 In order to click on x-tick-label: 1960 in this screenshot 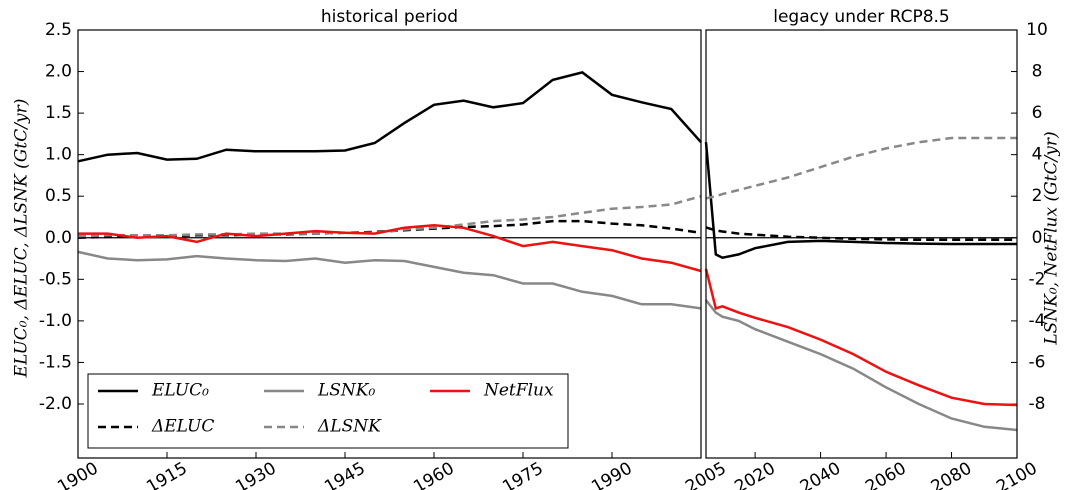, I will do `click(433, 474)`.